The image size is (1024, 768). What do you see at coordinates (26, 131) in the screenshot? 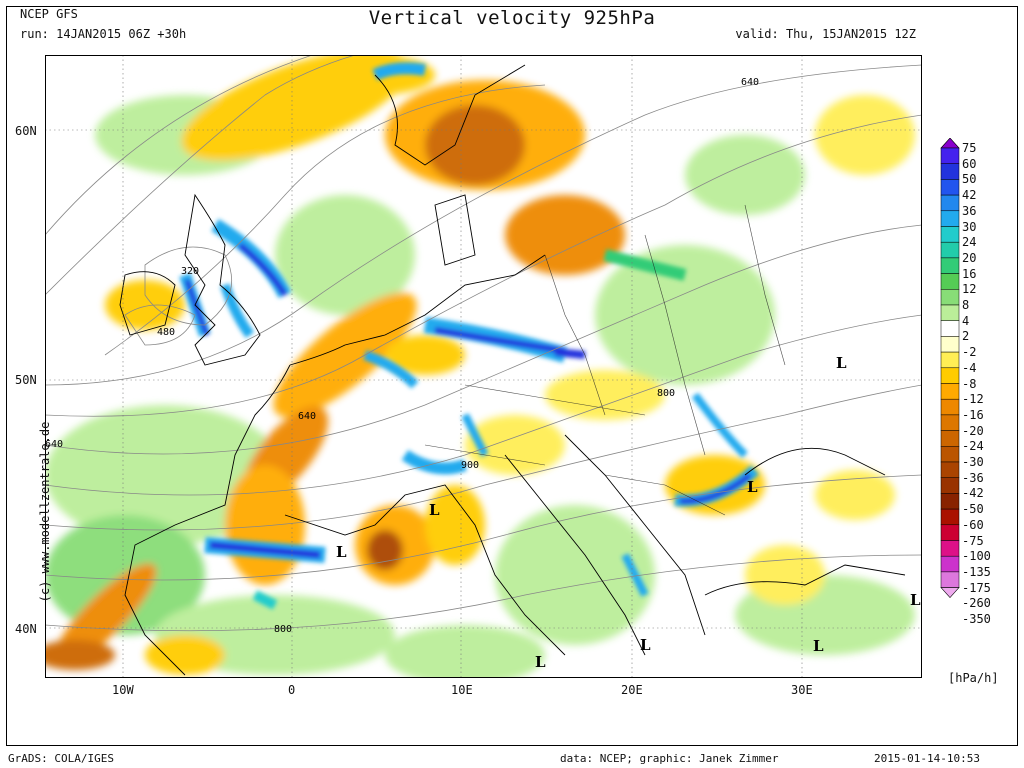
I see `lat-label: 60N` at bounding box center [26, 131].